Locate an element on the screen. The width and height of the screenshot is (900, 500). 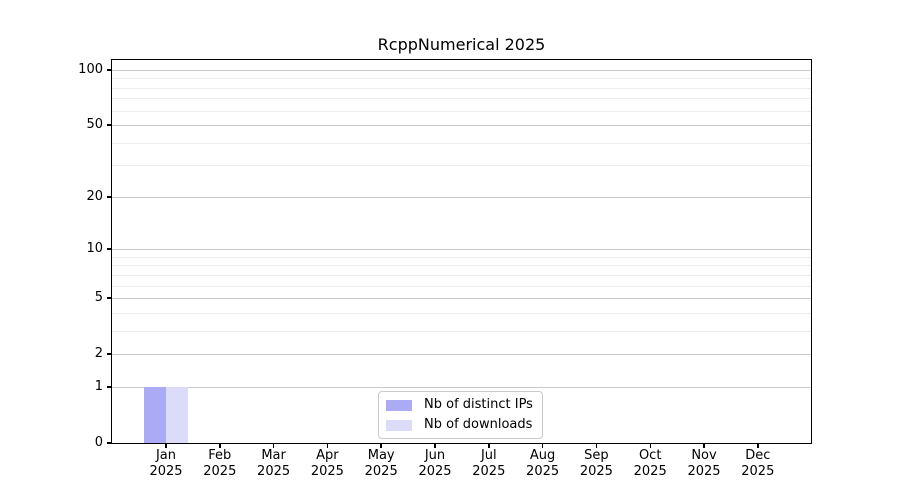
legend-label-distinct-ips: Nb of distinct IPs is located at coordinates (478, 404).